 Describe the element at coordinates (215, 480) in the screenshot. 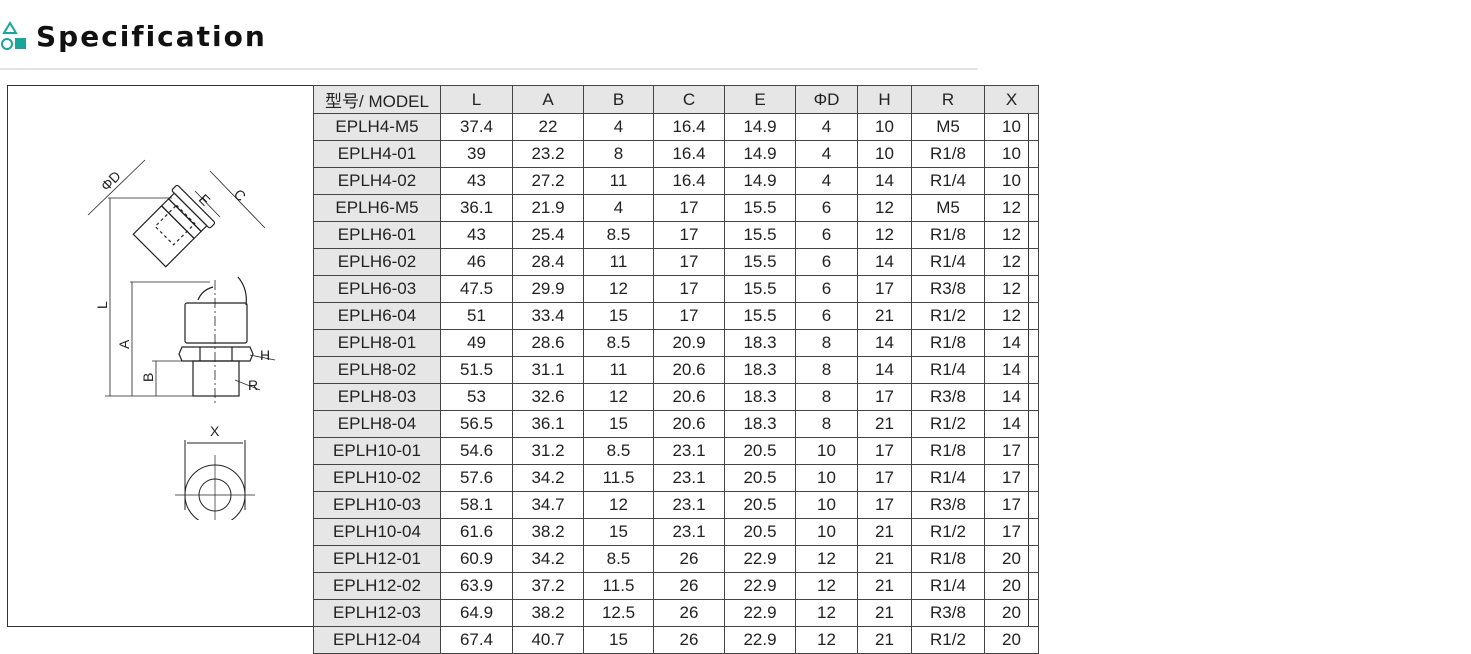

I see `end-view` at that location.